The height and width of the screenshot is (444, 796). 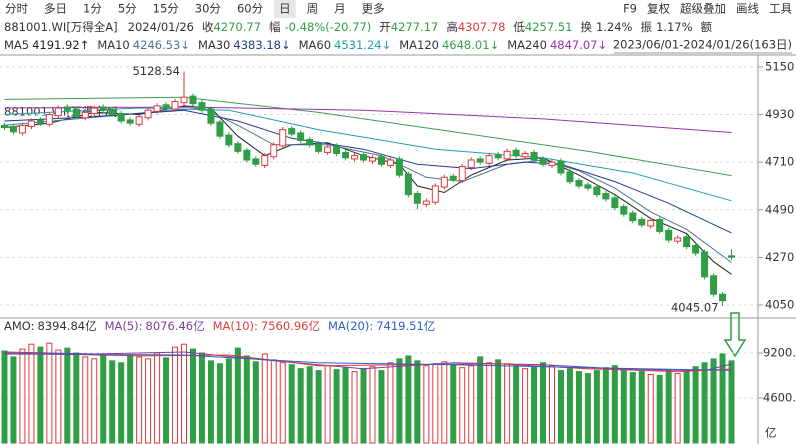 What do you see at coordinates (779, 162) in the screenshot?
I see `y-tick-label: 4710` at bounding box center [779, 162].